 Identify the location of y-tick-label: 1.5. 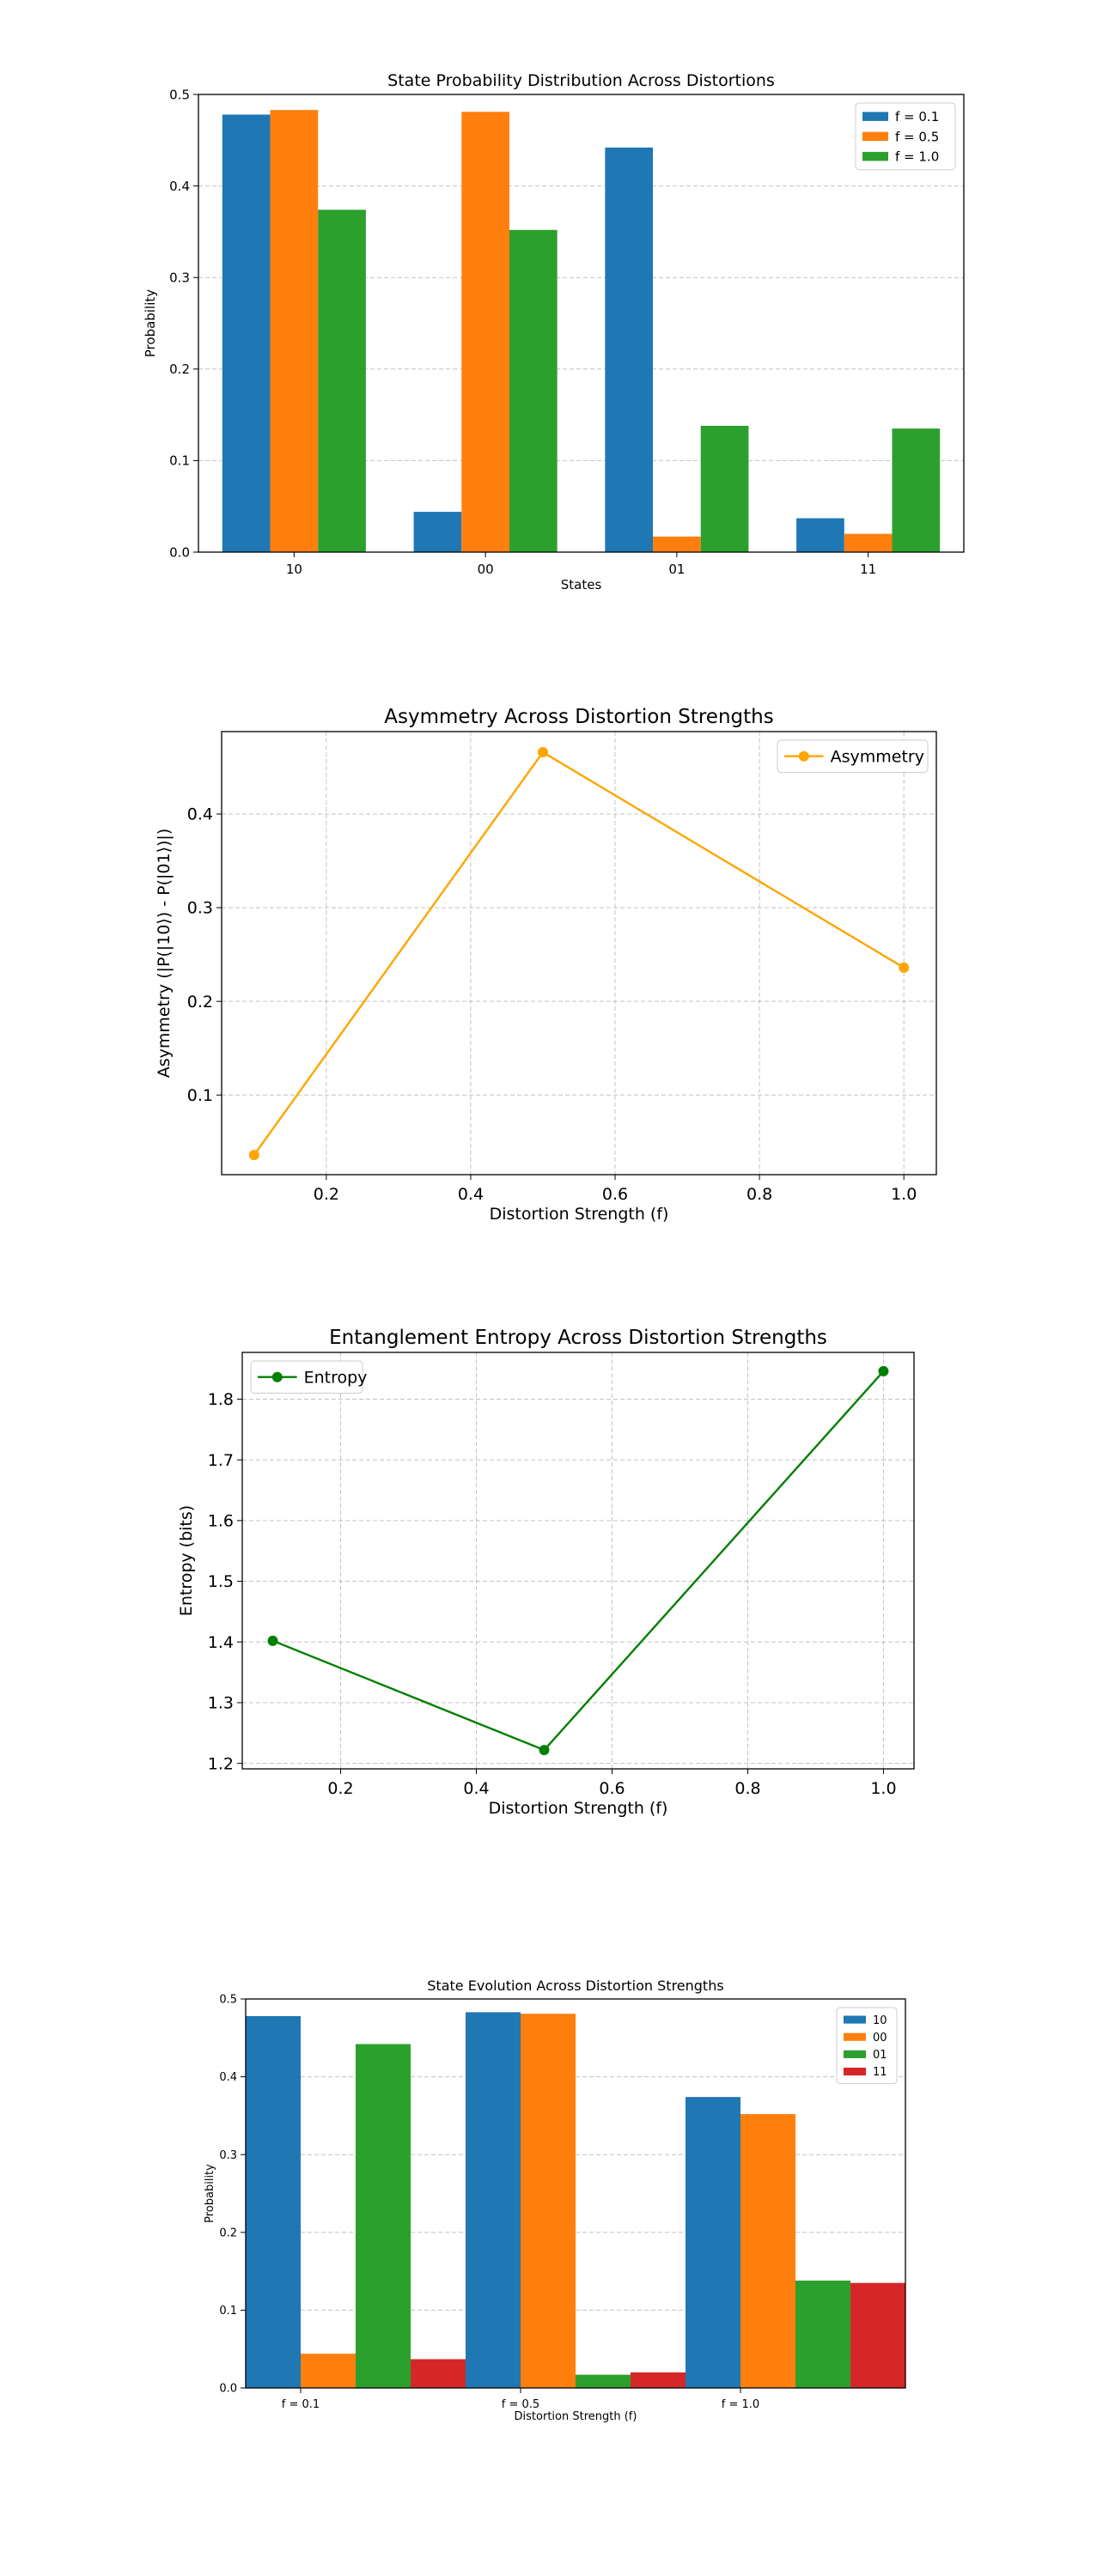
(221, 1581).